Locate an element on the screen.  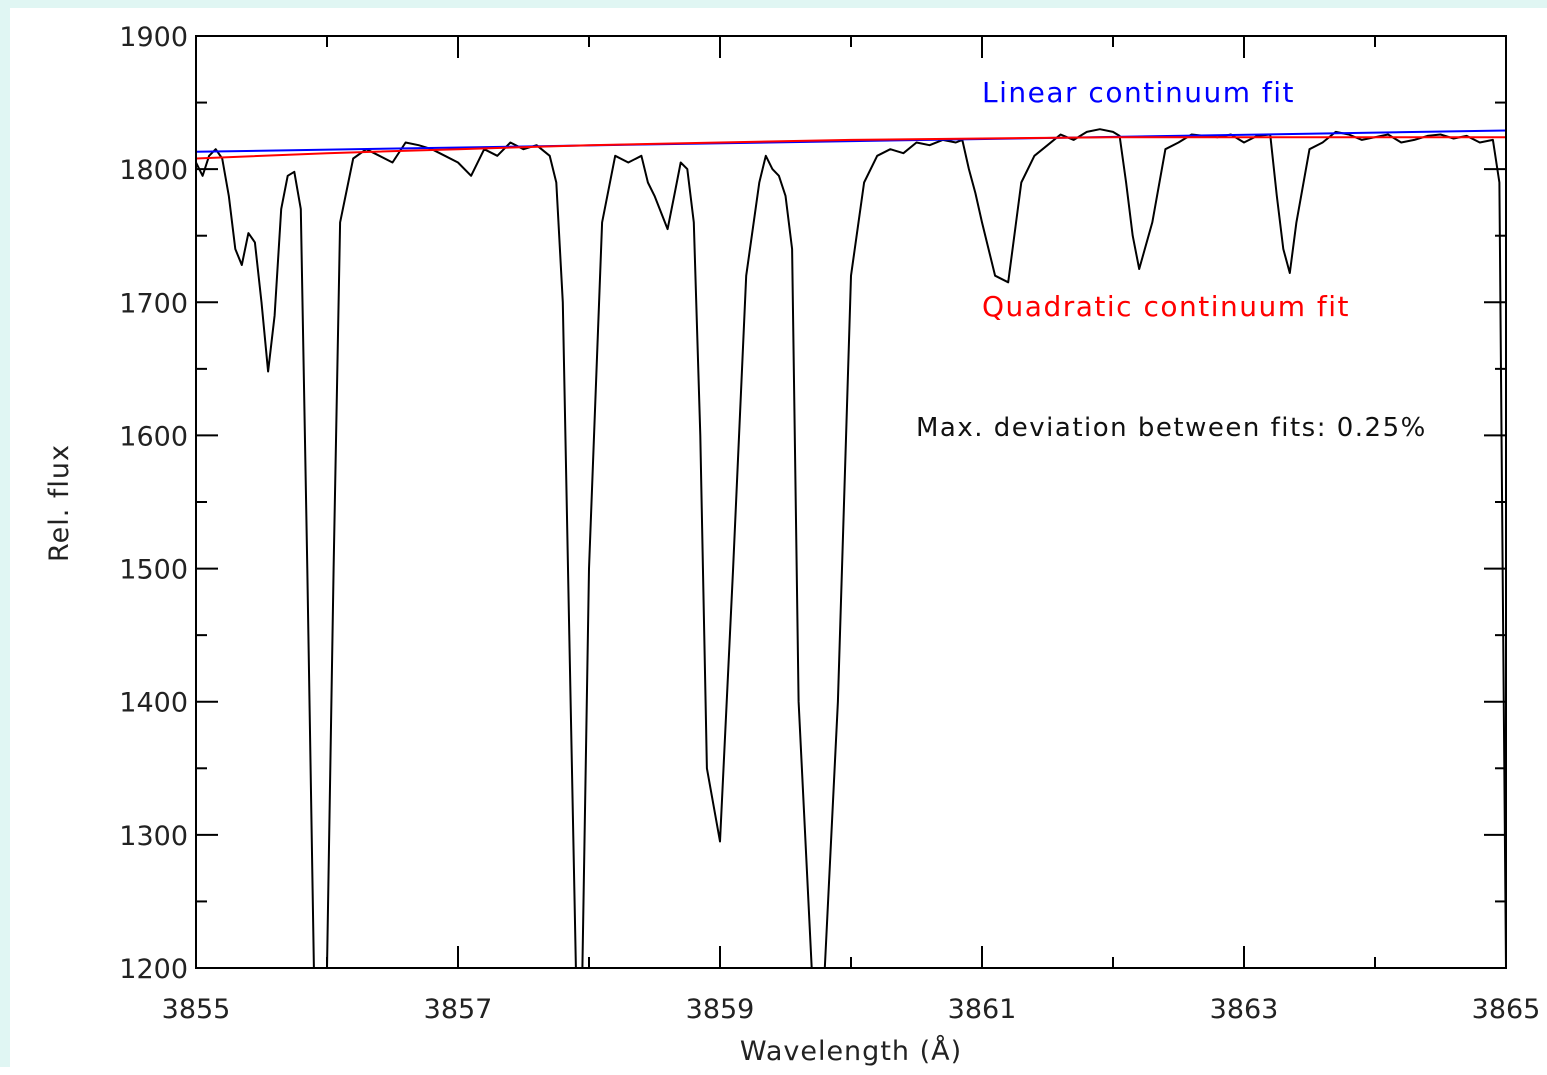
y-tick-labels: 1200 1300 1400 1500 1600 1700 1800 1900 is located at coordinates (153, 503).